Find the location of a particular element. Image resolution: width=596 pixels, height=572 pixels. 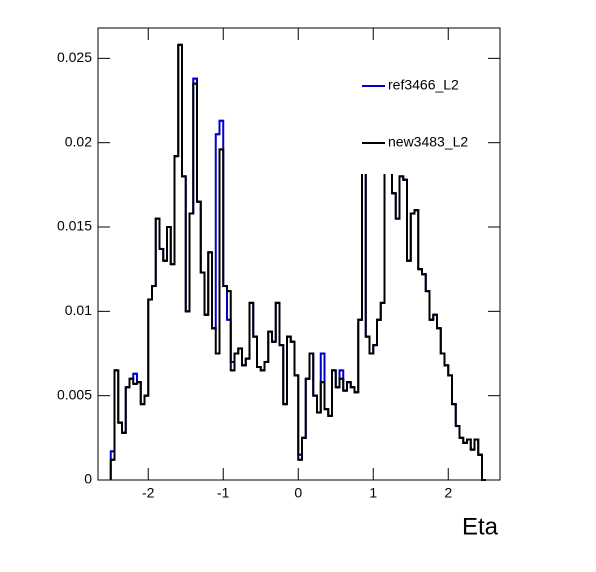

legend-label: ref3466_L2 is located at coordinates (423, 85).